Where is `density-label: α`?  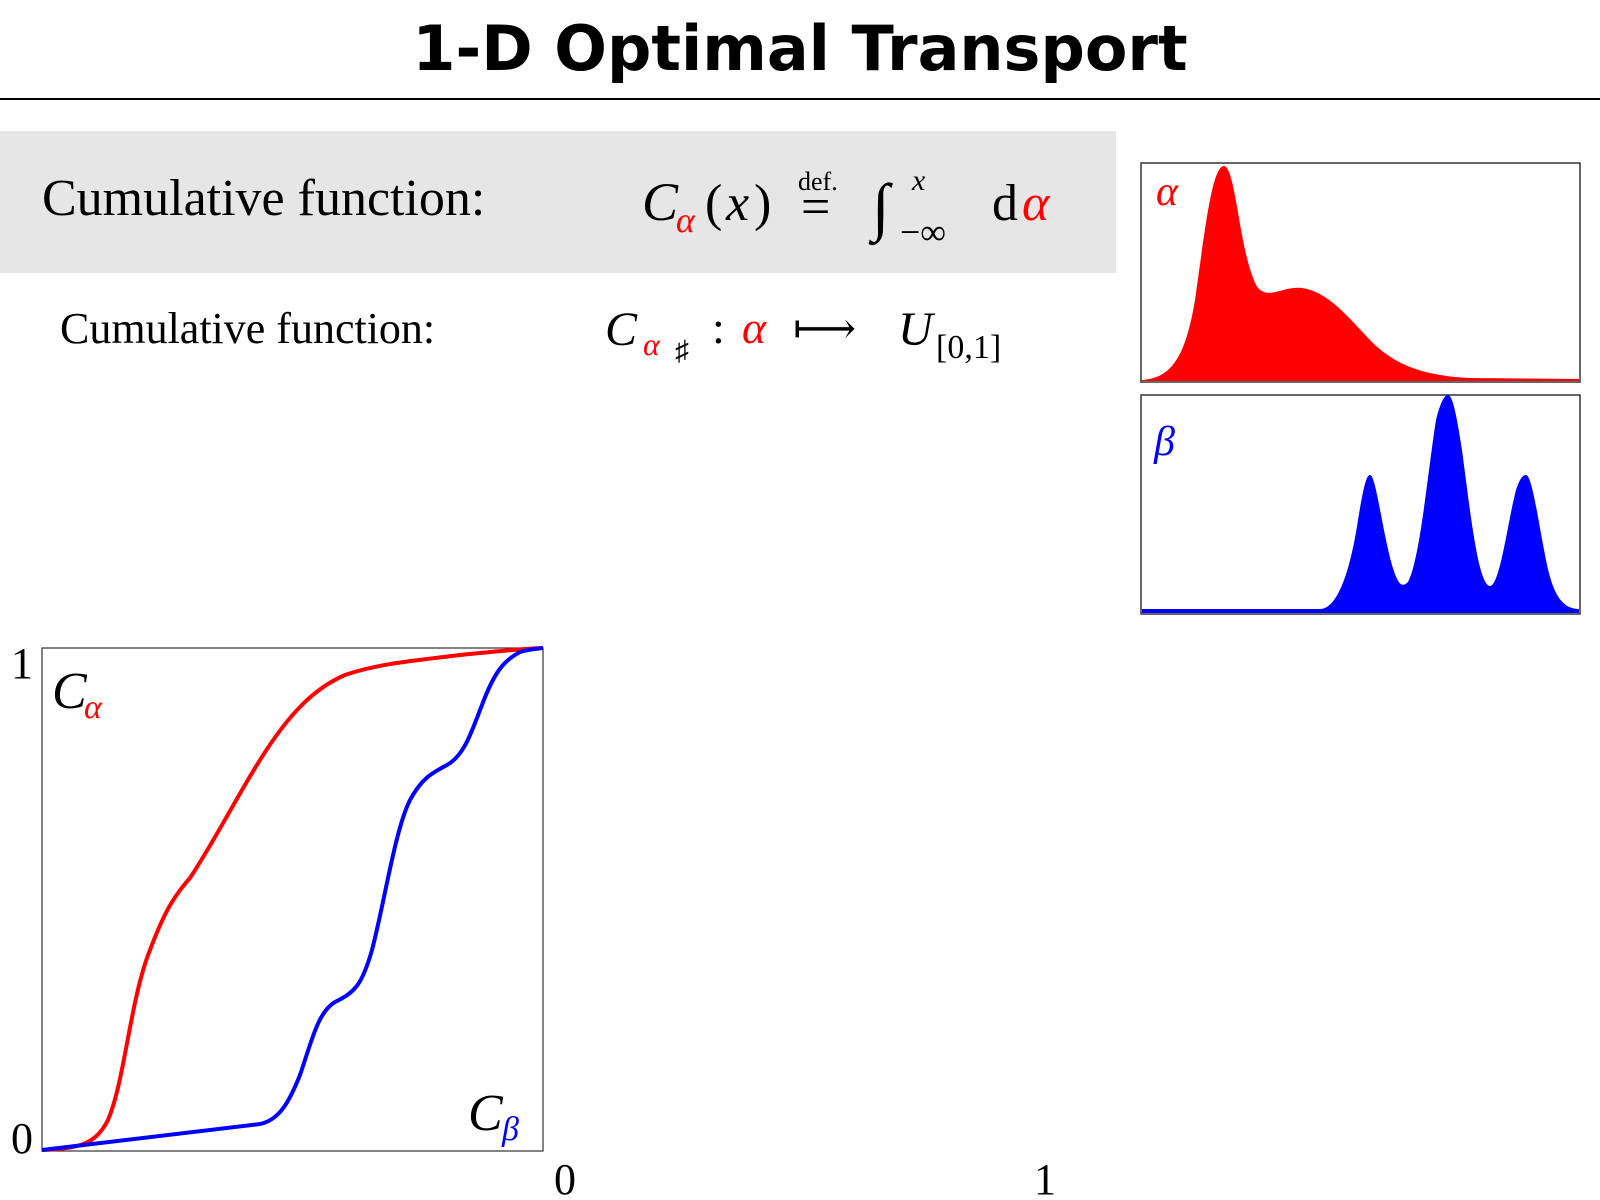 density-label: α is located at coordinates (1167, 192).